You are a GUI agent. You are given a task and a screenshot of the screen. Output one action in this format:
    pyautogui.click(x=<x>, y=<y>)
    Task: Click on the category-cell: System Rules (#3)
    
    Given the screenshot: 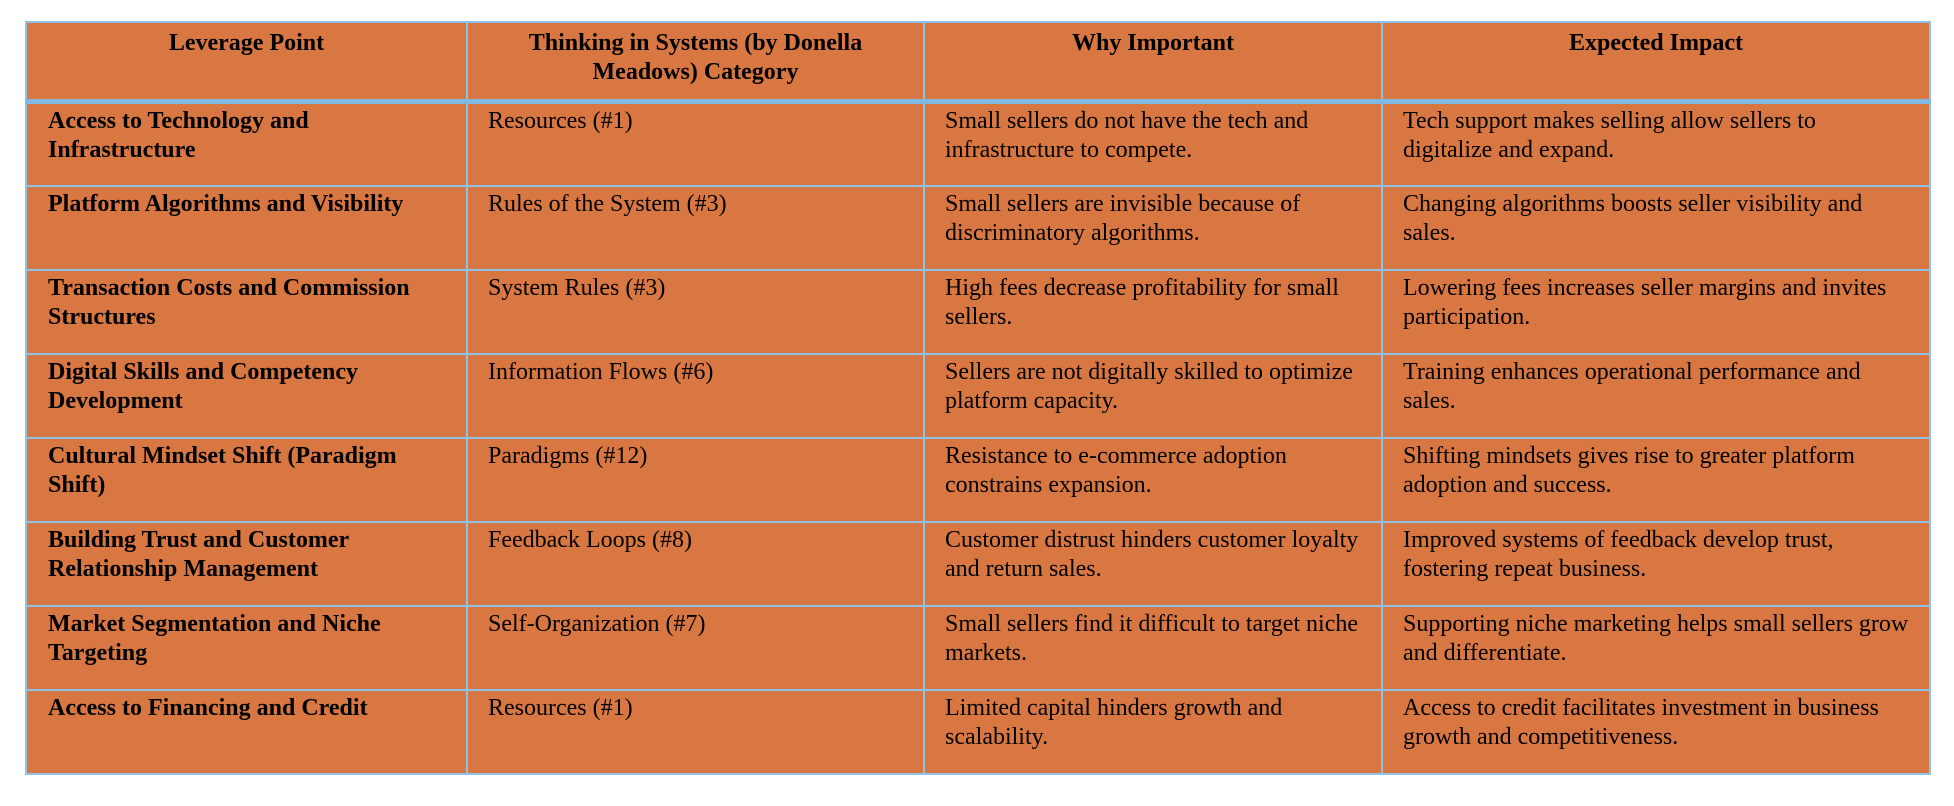 What is the action you would take?
    pyautogui.click(x=695, y=311)
    